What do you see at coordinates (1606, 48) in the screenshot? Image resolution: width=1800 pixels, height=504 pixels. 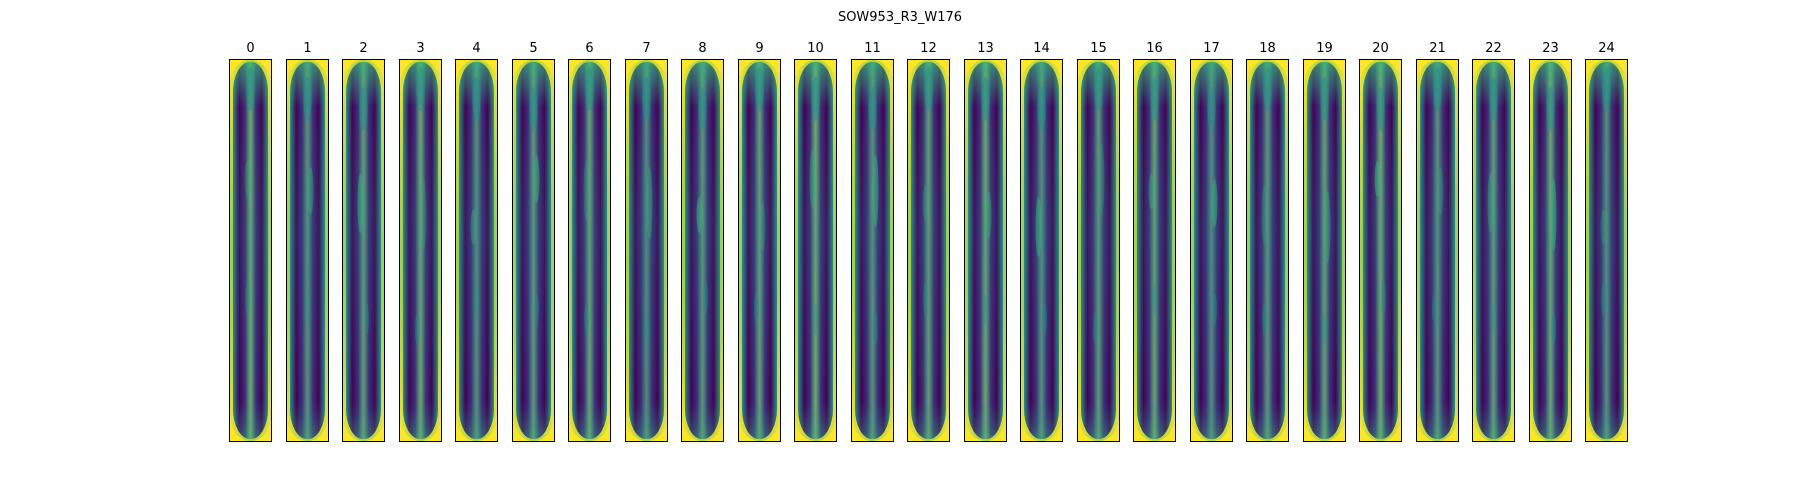 I see `panel-label: 24` at bounding box center [1606, 48].